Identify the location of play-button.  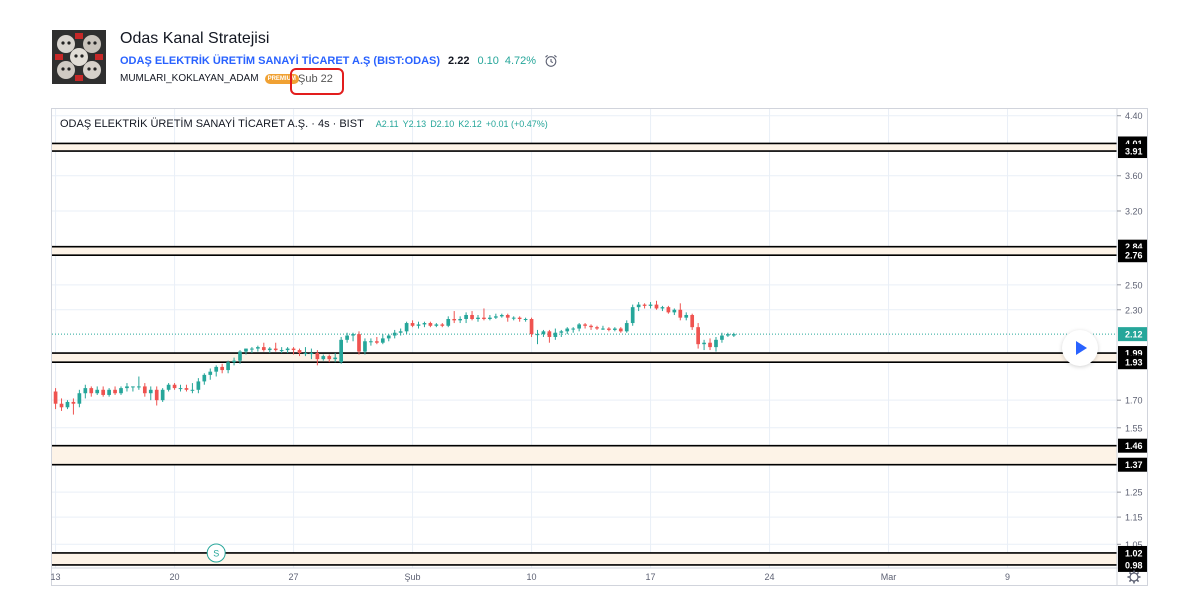
(1080, 348).